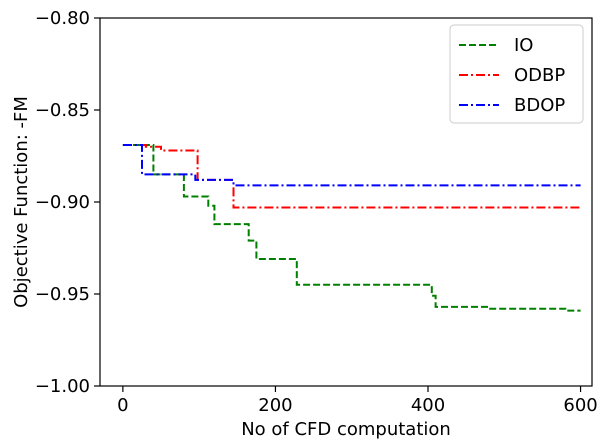  What do you see at coordinates (580, 405) in the screenshot?
I see `x-tick-label: 600` at bounding box center [580, 405].